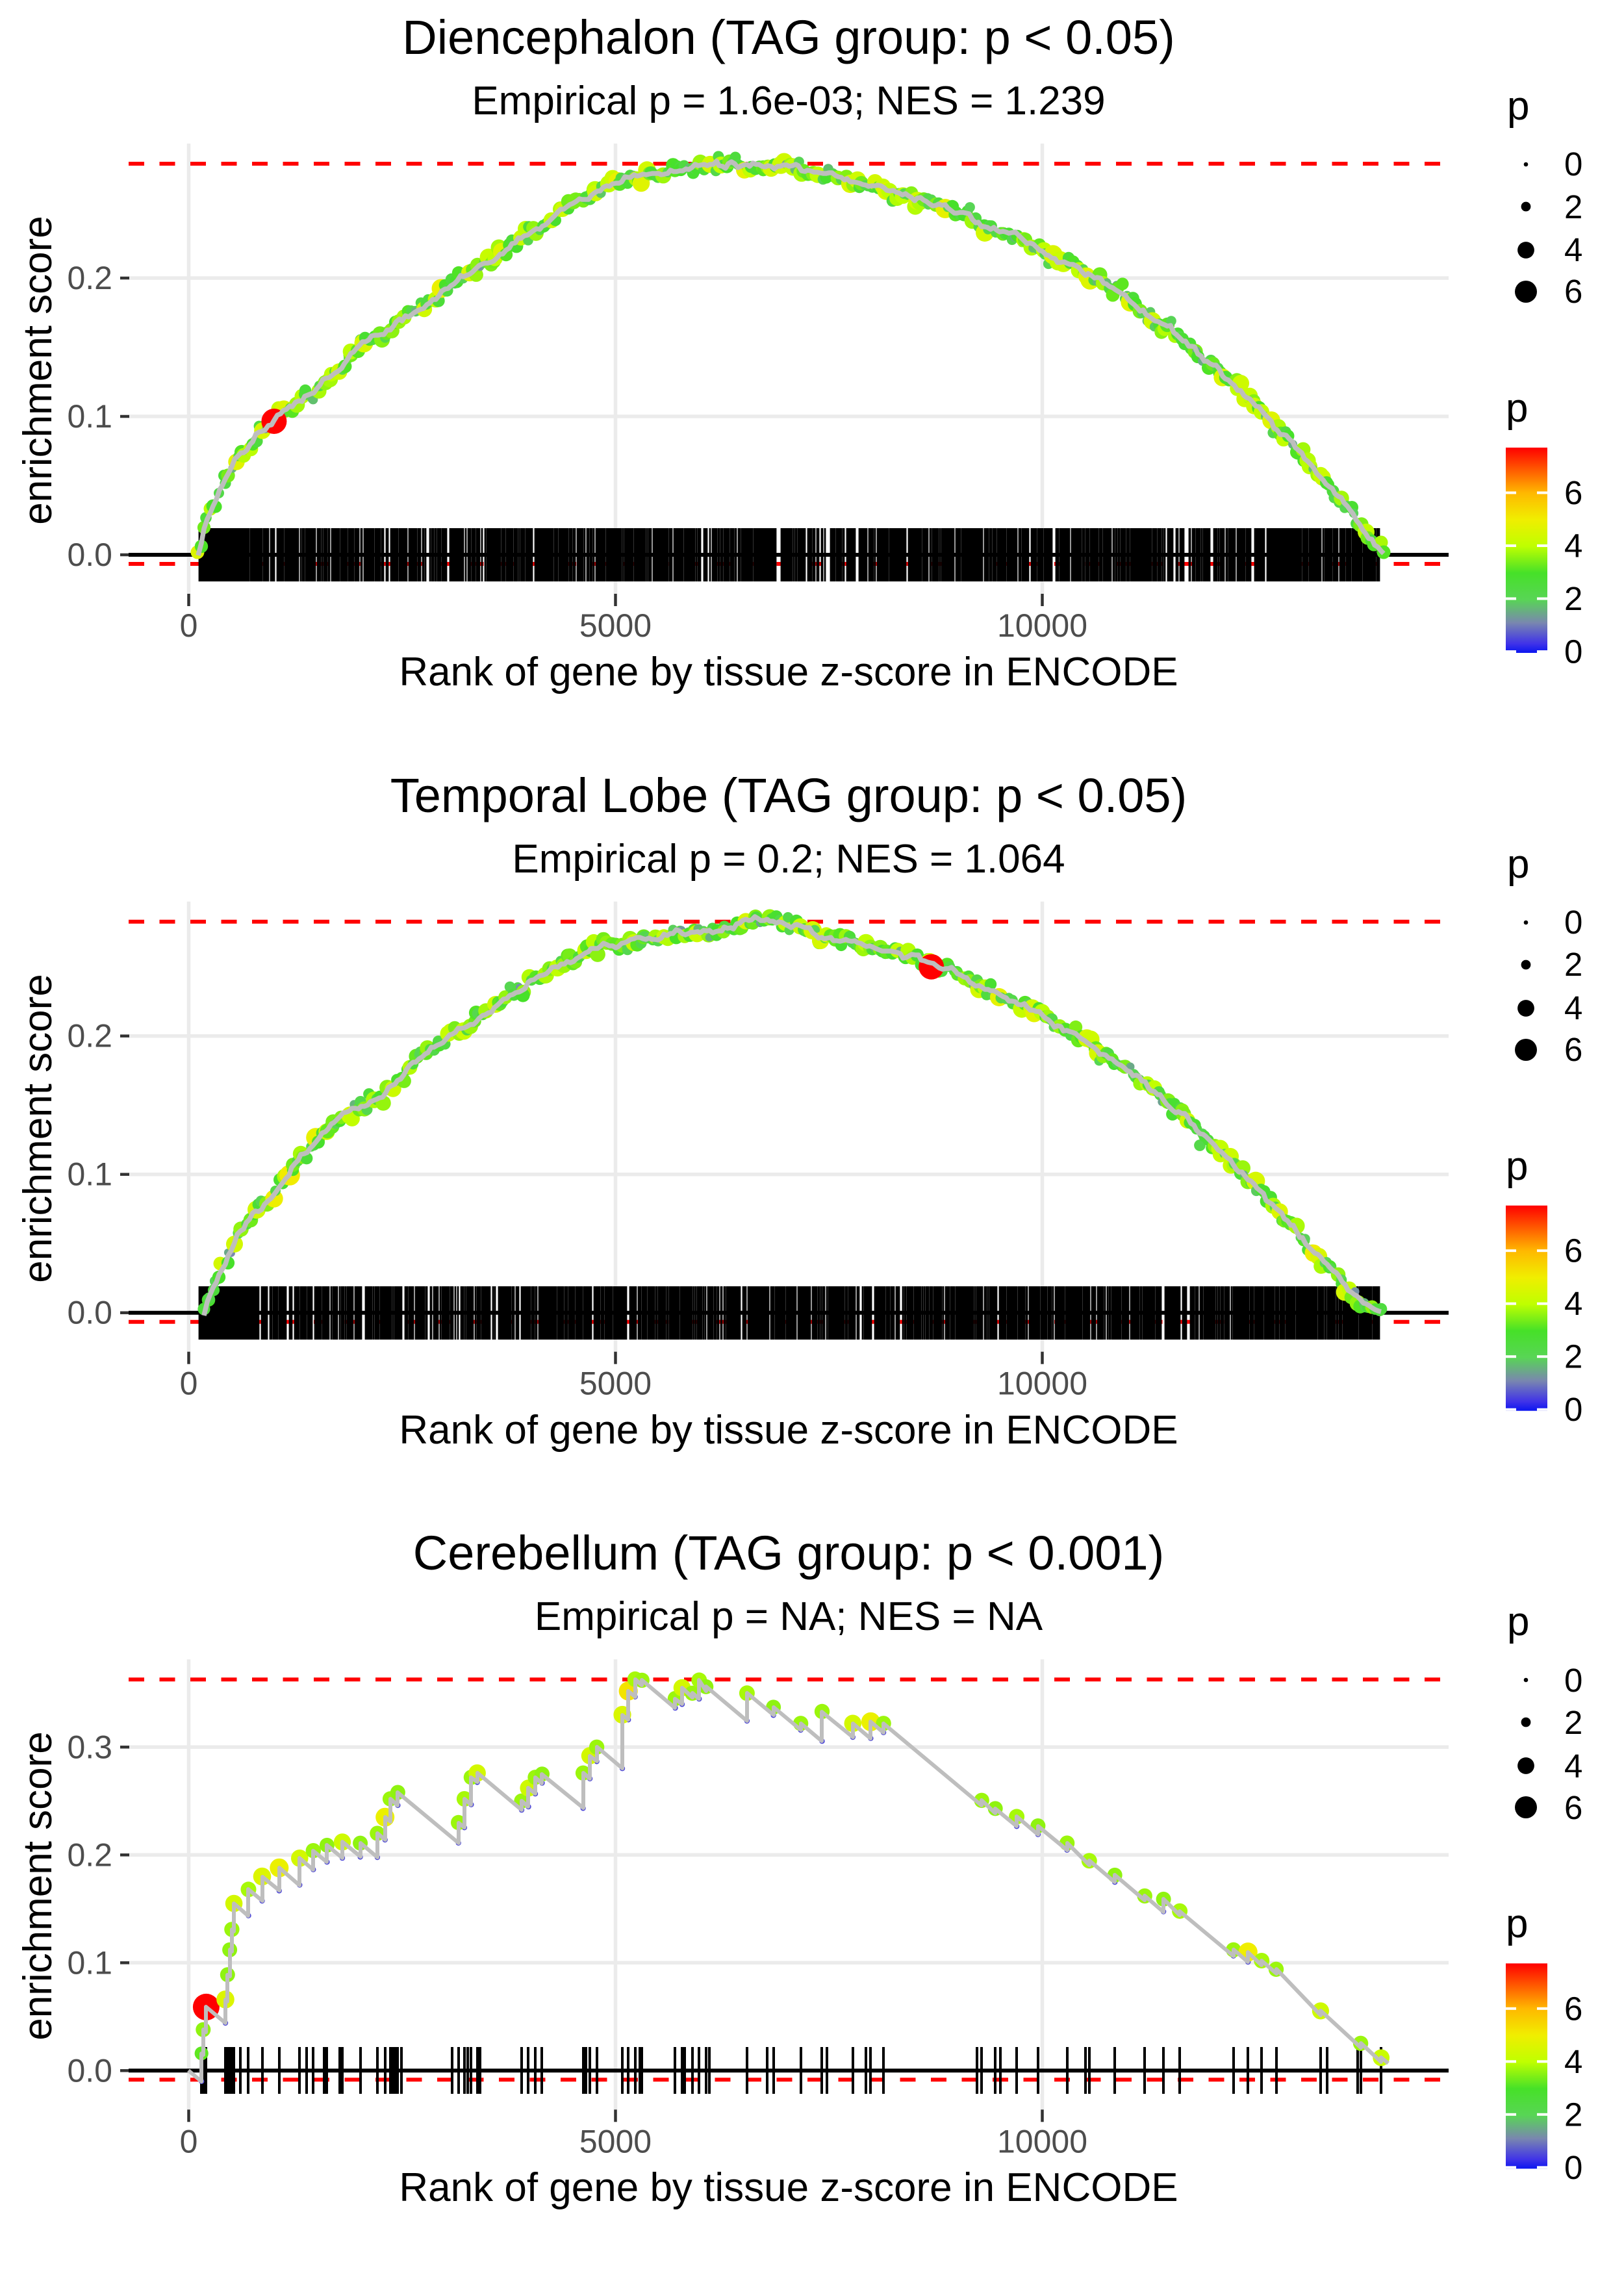 Image resolution: width=1624 pixels, height=2277 pixels. Describe the element at coordinates (789, 1617) in the screenshot. I see `svg-text: Empirical p = NA; NES = NA` at that location.